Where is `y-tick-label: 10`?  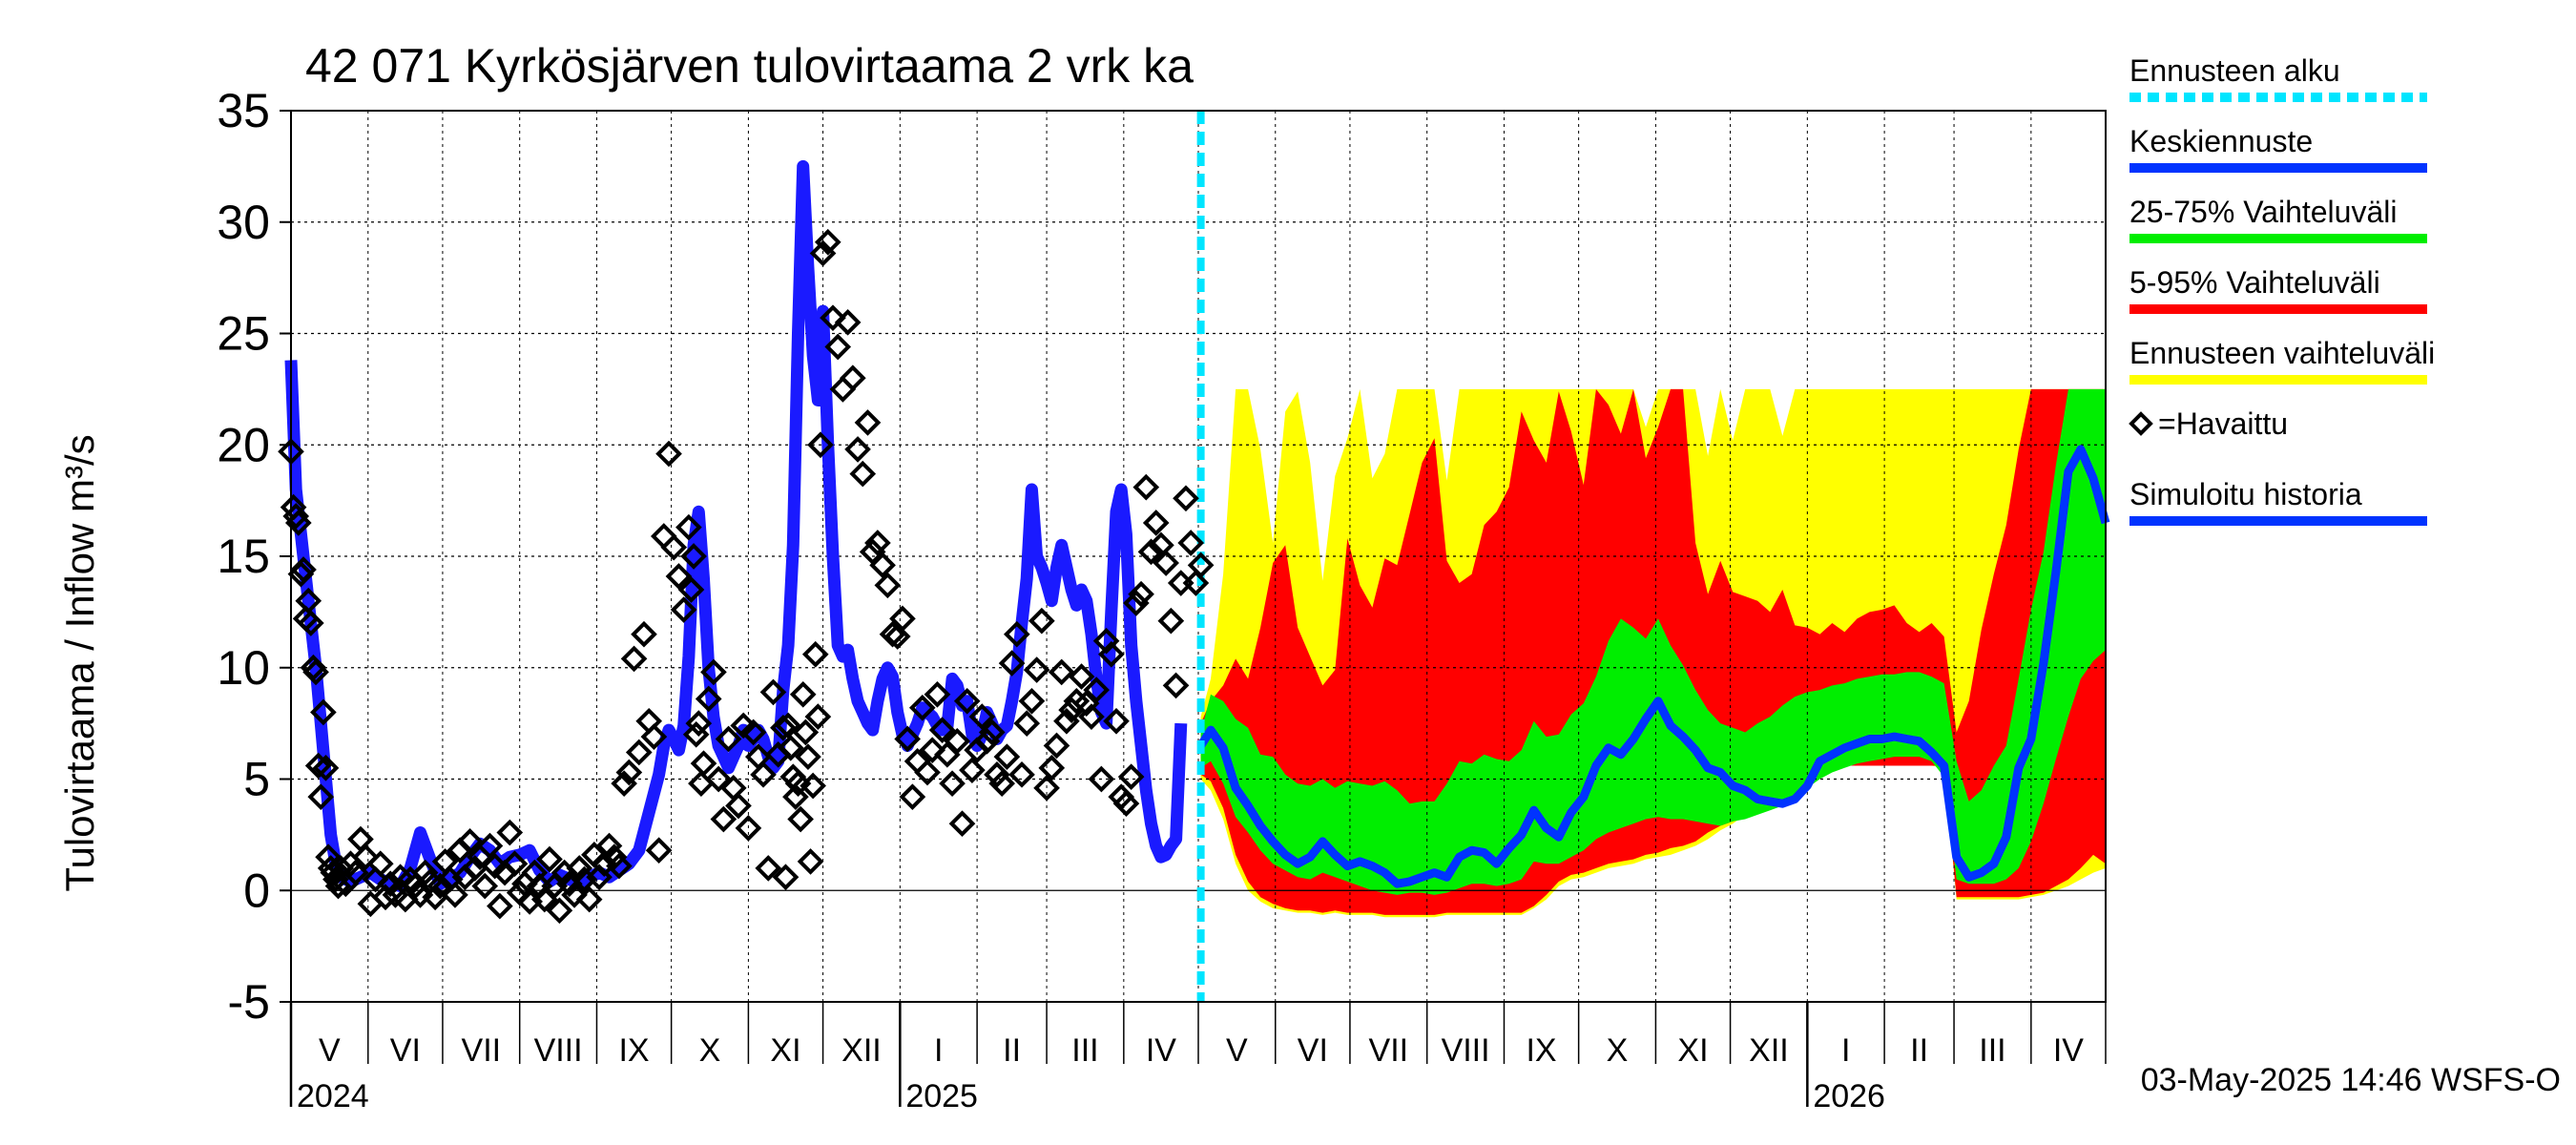
y-tick-label: 10 is located at coordinates (243, 668).